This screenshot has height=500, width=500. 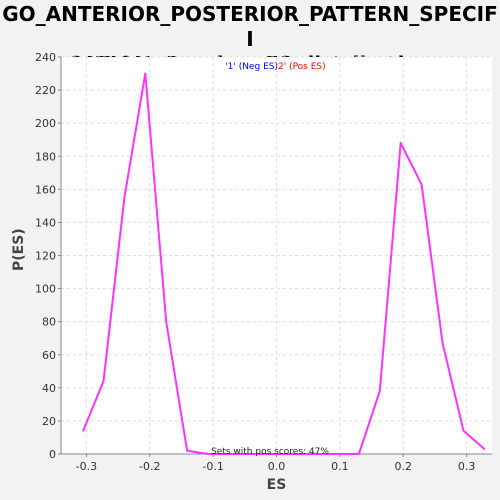 What do you see at coordinates (19, 249) in the screenshot?
I see `y-axis-label: P(ES)` at bounding box center [19, 249].